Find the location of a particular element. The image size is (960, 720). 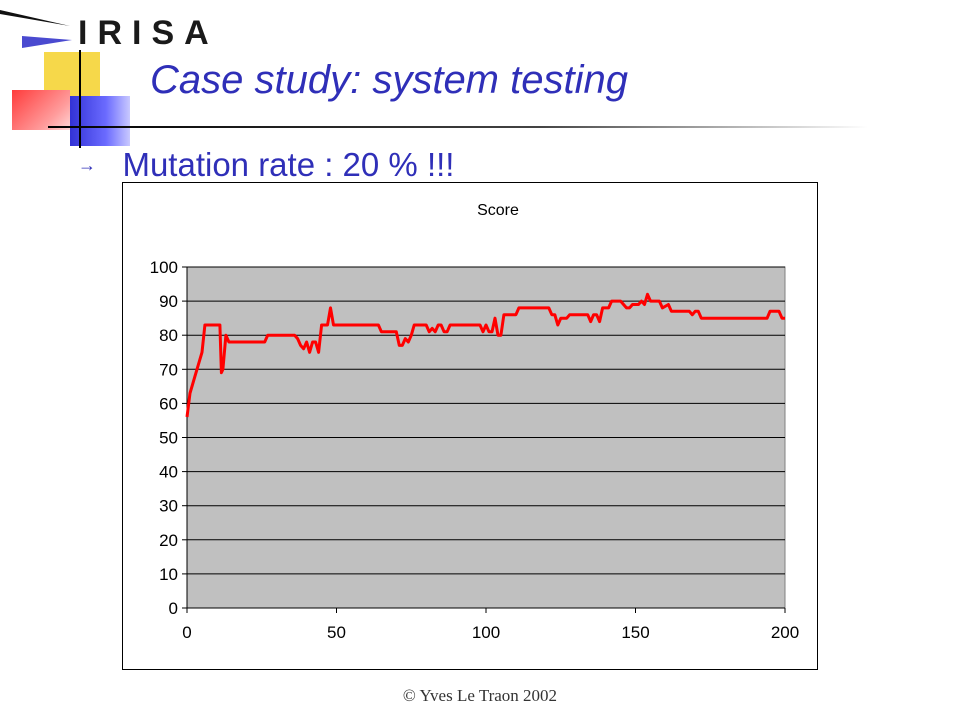

y-tick-label: 50 is located at coordinates (168, 438).